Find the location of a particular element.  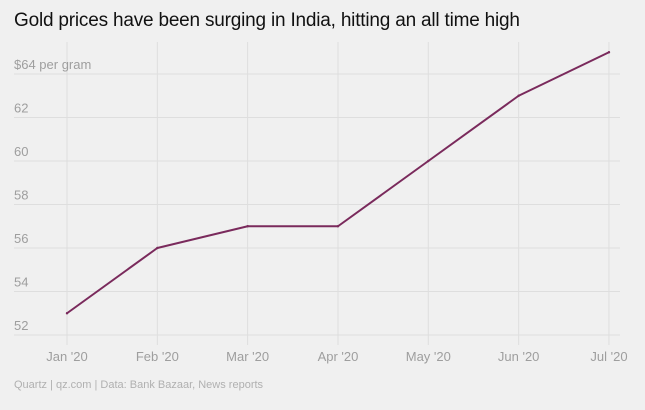

x-tick-label: Mar '20 is located at coordinates (247, 356).